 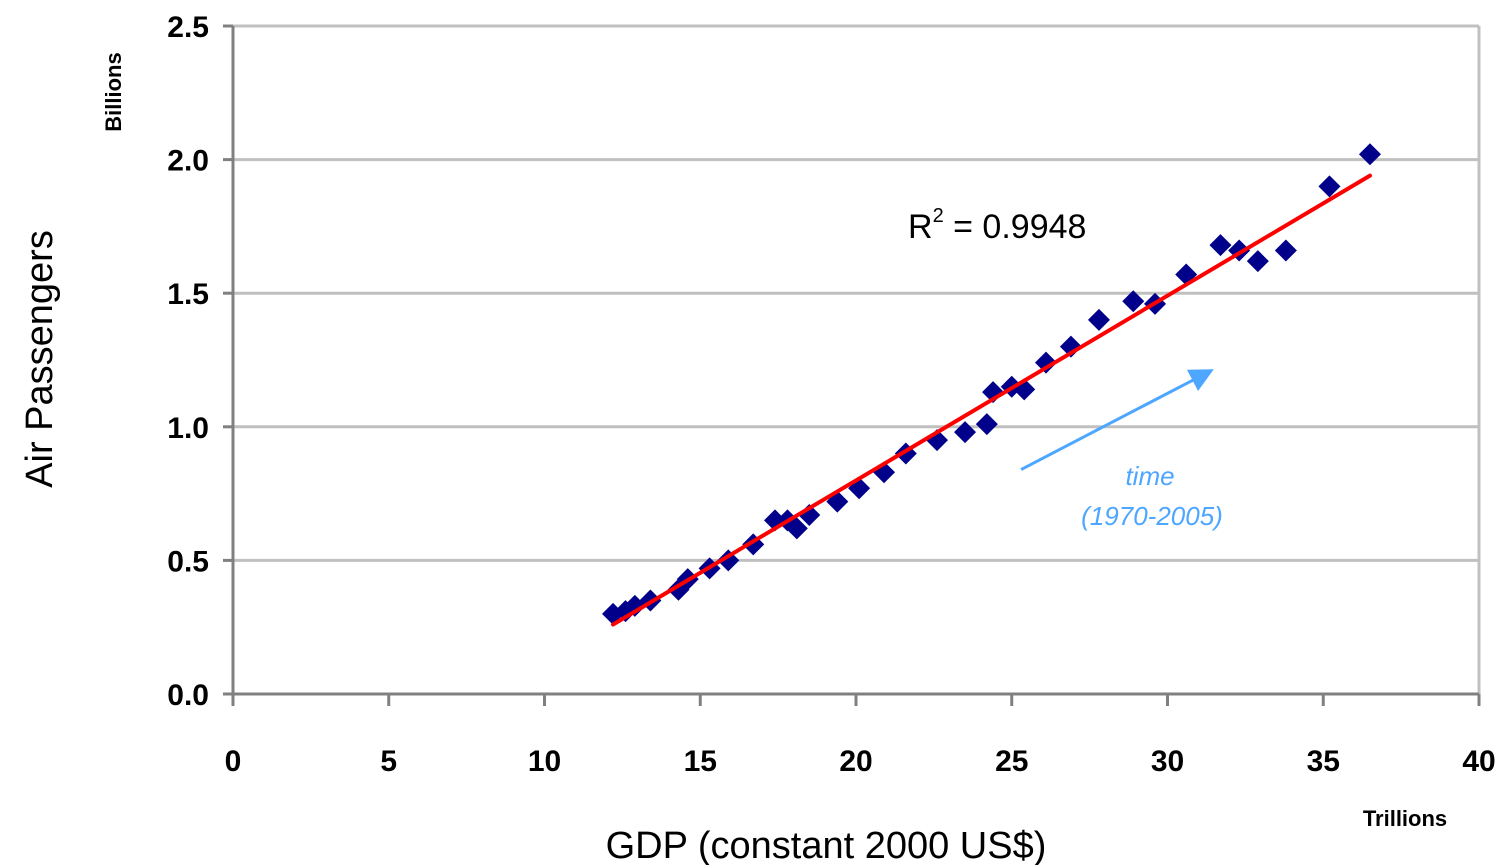 I want to click on x-tick-labels: 0 5 10 15 20 25 30 35 40, so click(x=860, y=761).